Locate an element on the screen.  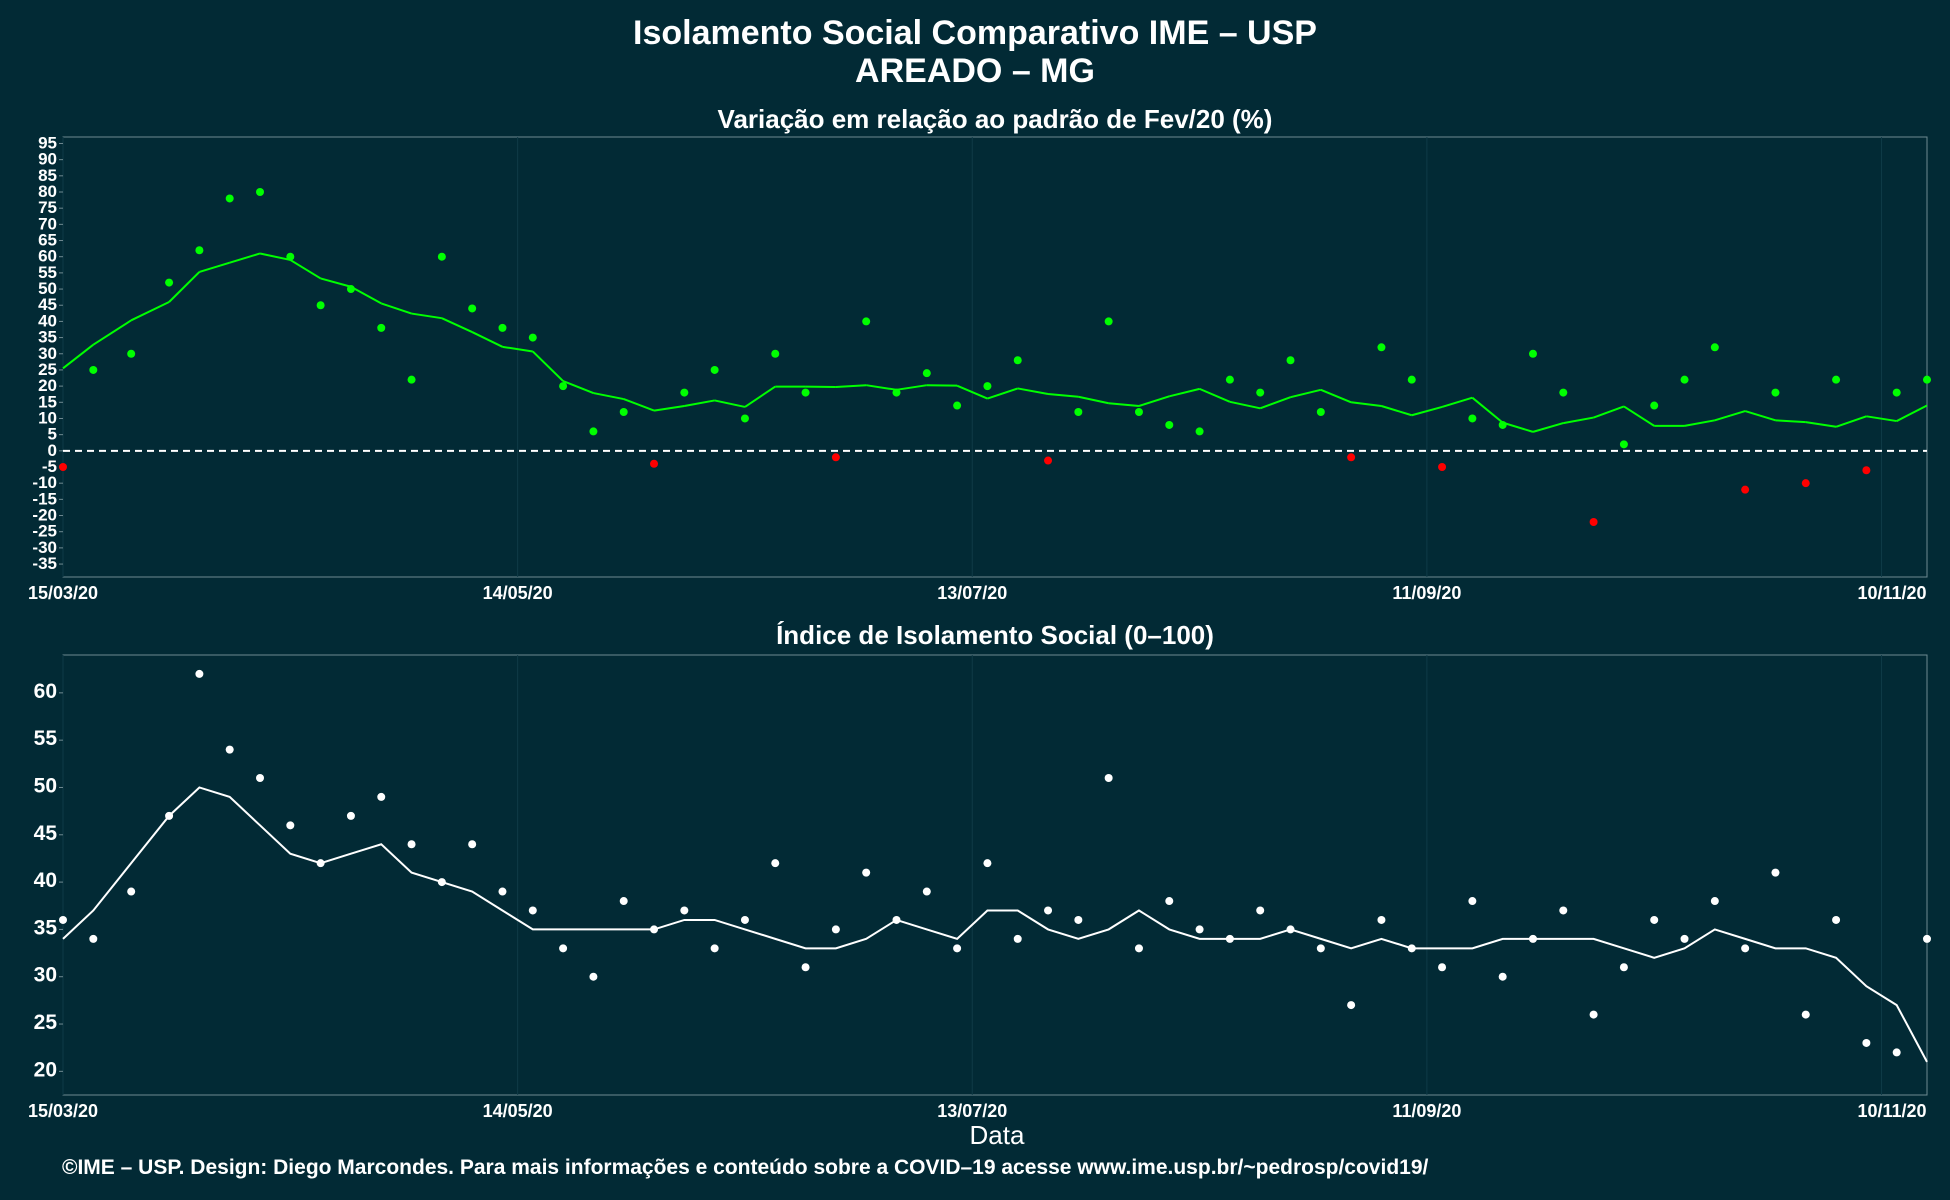
x-tick-label: 13/07/20 is located at coordinates (972, 593).